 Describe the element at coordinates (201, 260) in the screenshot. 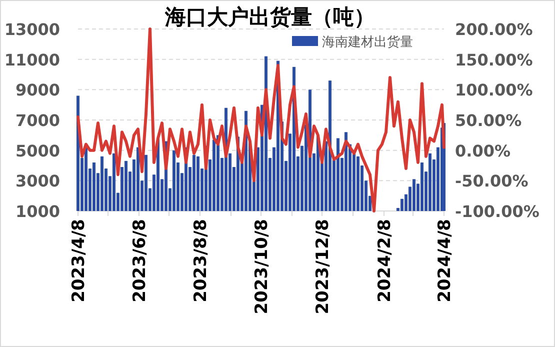

I see `x-tick-label: 2023/8/8` at that location.